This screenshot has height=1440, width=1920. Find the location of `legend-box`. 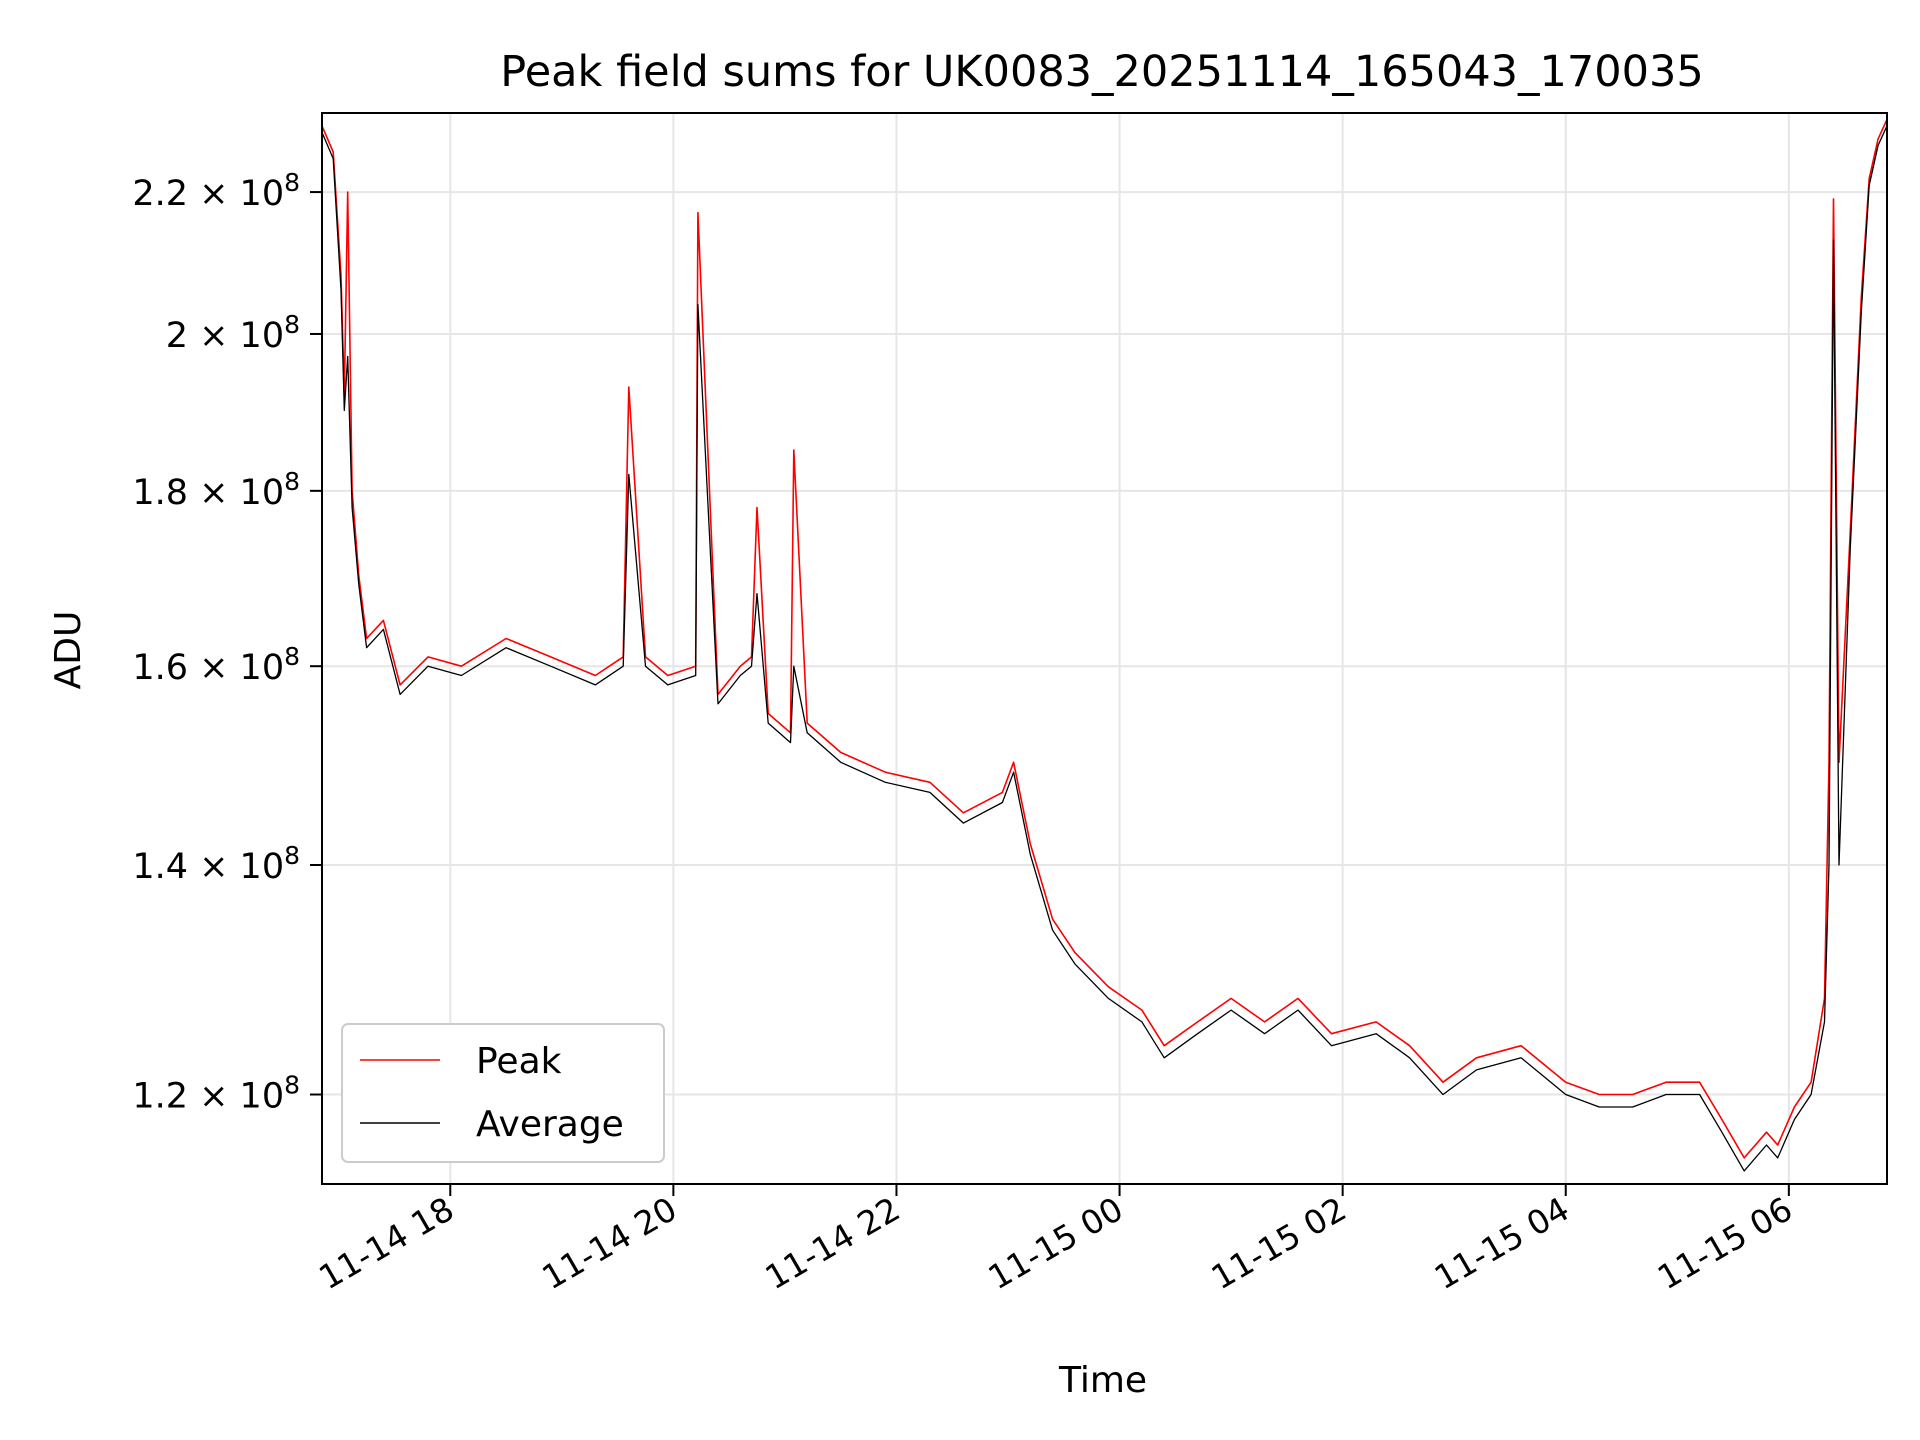

legend-box is located at coordinates (503, 1093).